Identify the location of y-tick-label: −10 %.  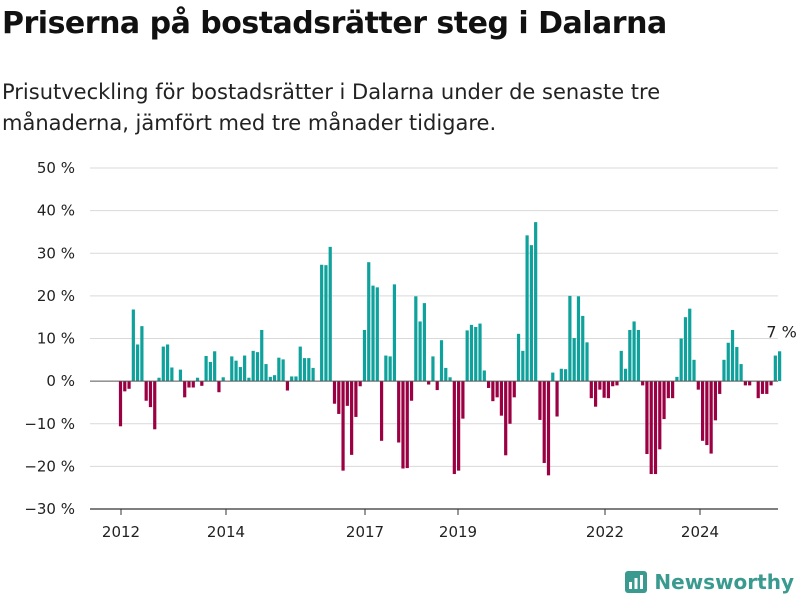
(49, 424).